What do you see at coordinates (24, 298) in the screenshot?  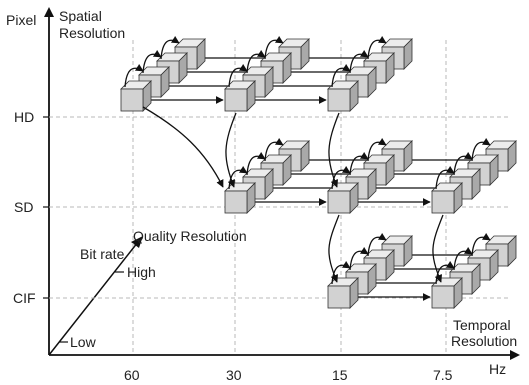 I see `spatial-label-cif: CIF` at bounding box center [24, 298].